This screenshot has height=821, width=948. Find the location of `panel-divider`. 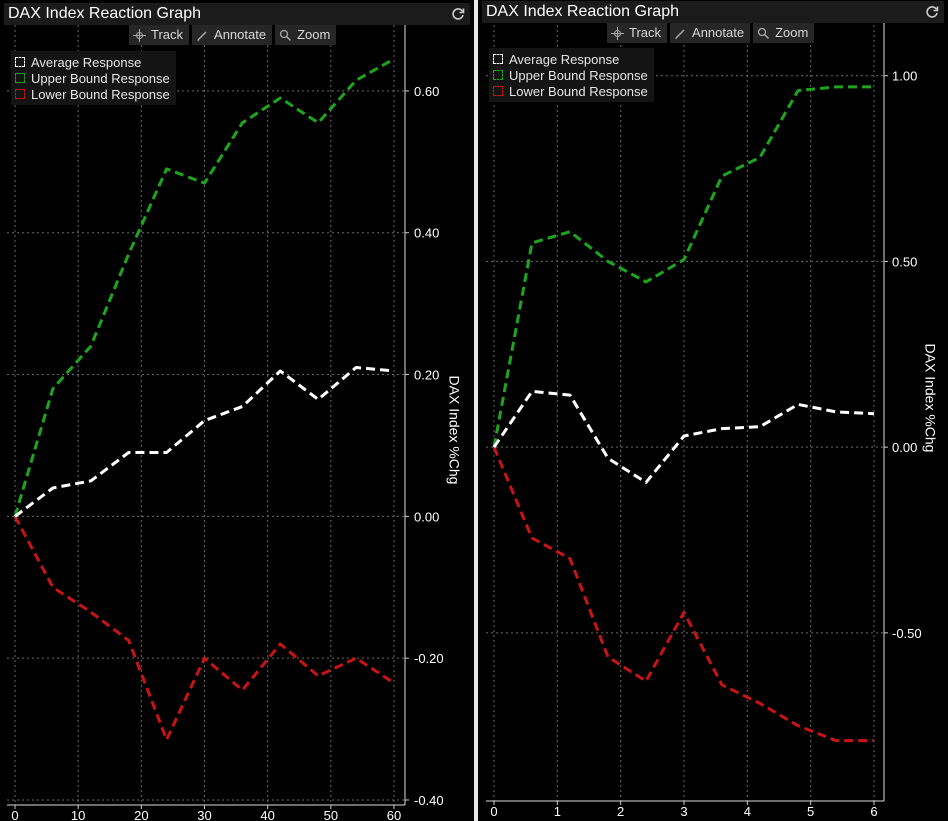

panel-divider is located at coordinates (476, 410).